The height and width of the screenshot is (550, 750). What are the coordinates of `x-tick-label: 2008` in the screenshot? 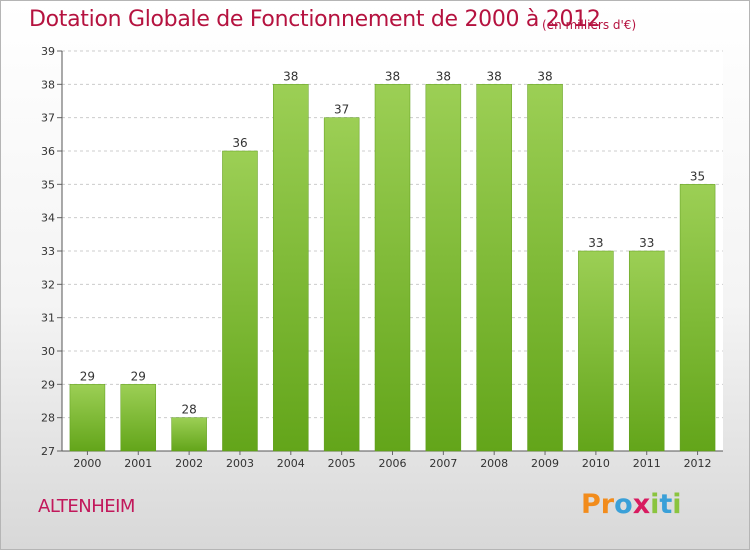 It's located at (494, 463).